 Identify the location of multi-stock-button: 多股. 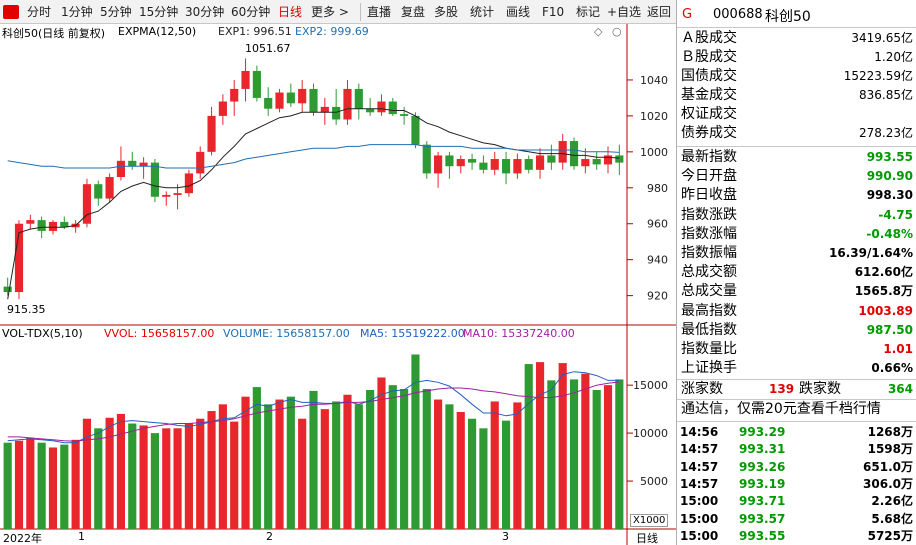
(446, 12).